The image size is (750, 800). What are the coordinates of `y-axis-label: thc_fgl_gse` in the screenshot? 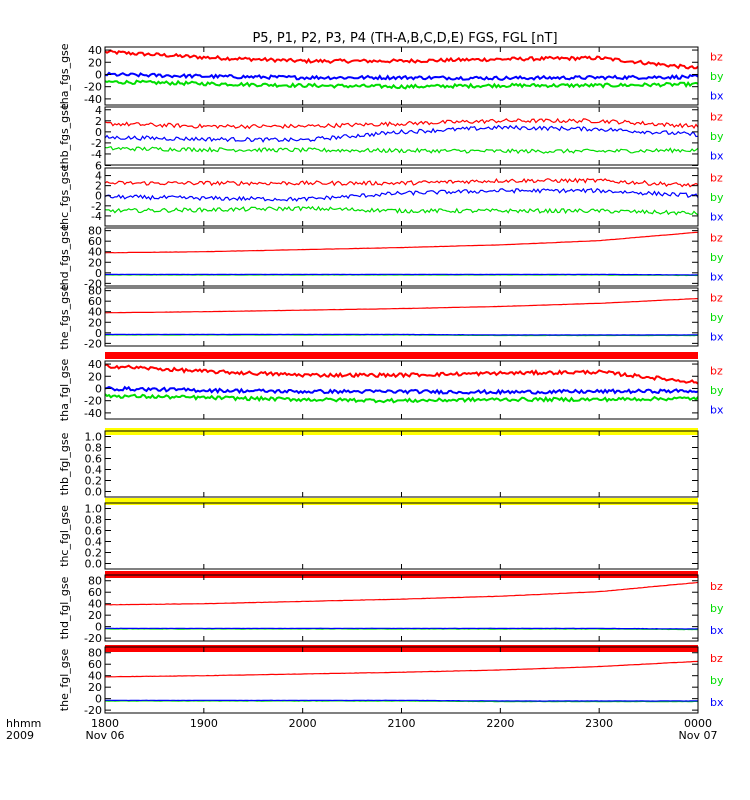 It's located at (64, 536).